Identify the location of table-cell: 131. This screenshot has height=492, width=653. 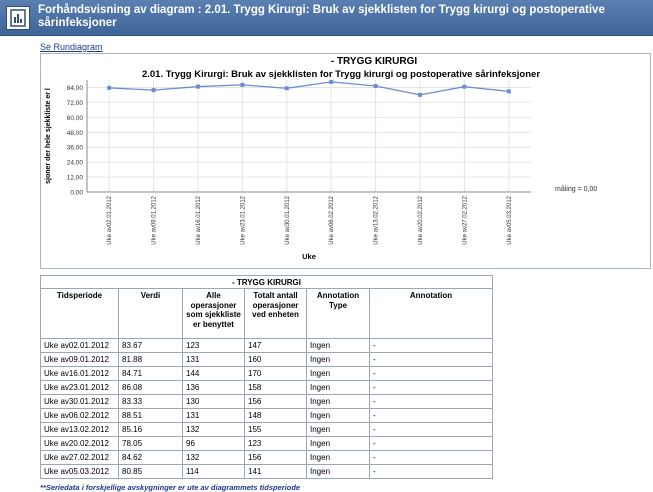
(213, 415).